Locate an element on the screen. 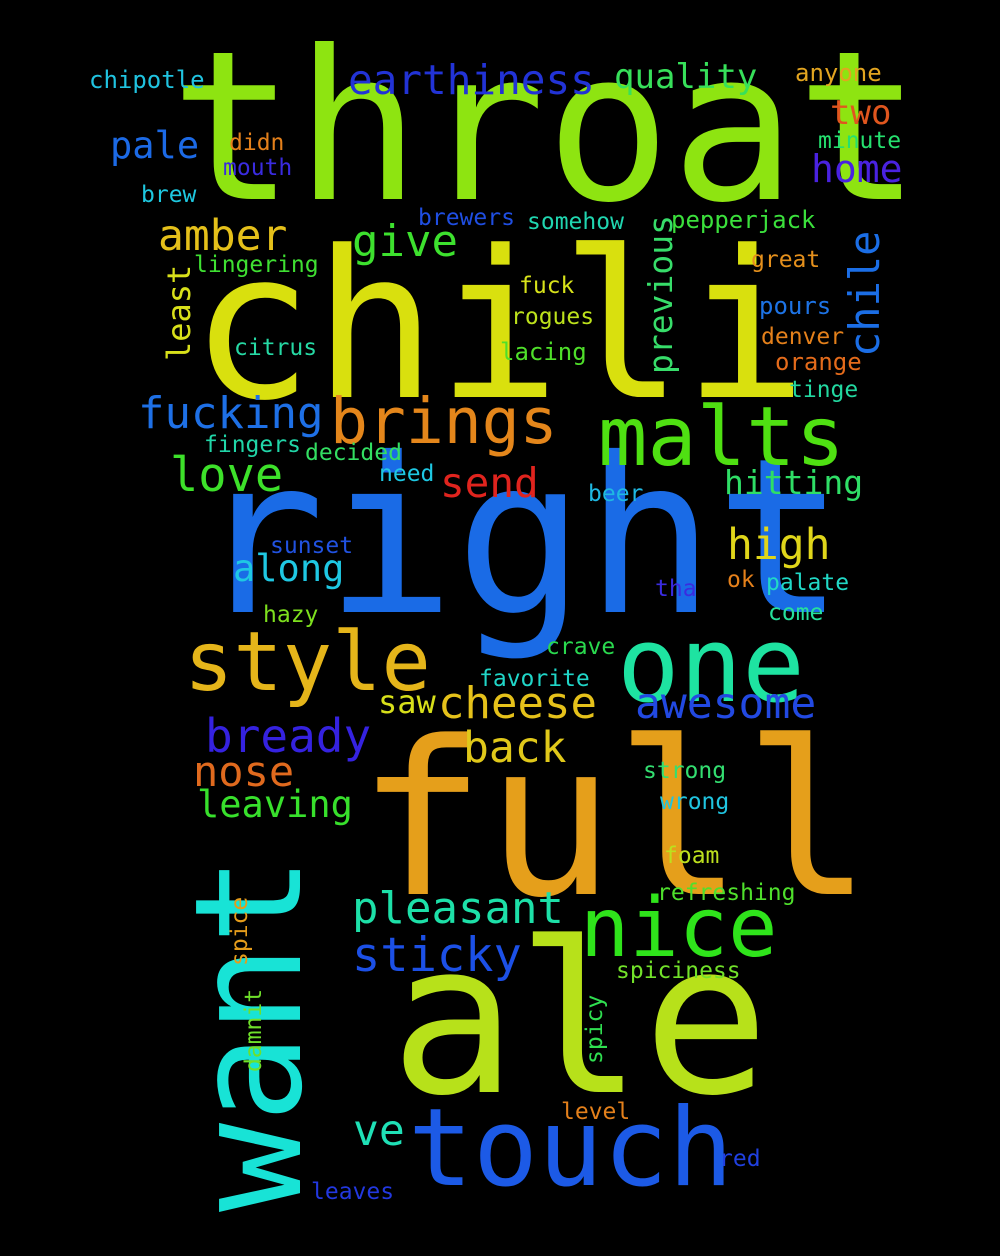 Image resolution: width=1000 pixels, height=1256 pixels. word-tinge: tinge is located at coordinates (824, 390).